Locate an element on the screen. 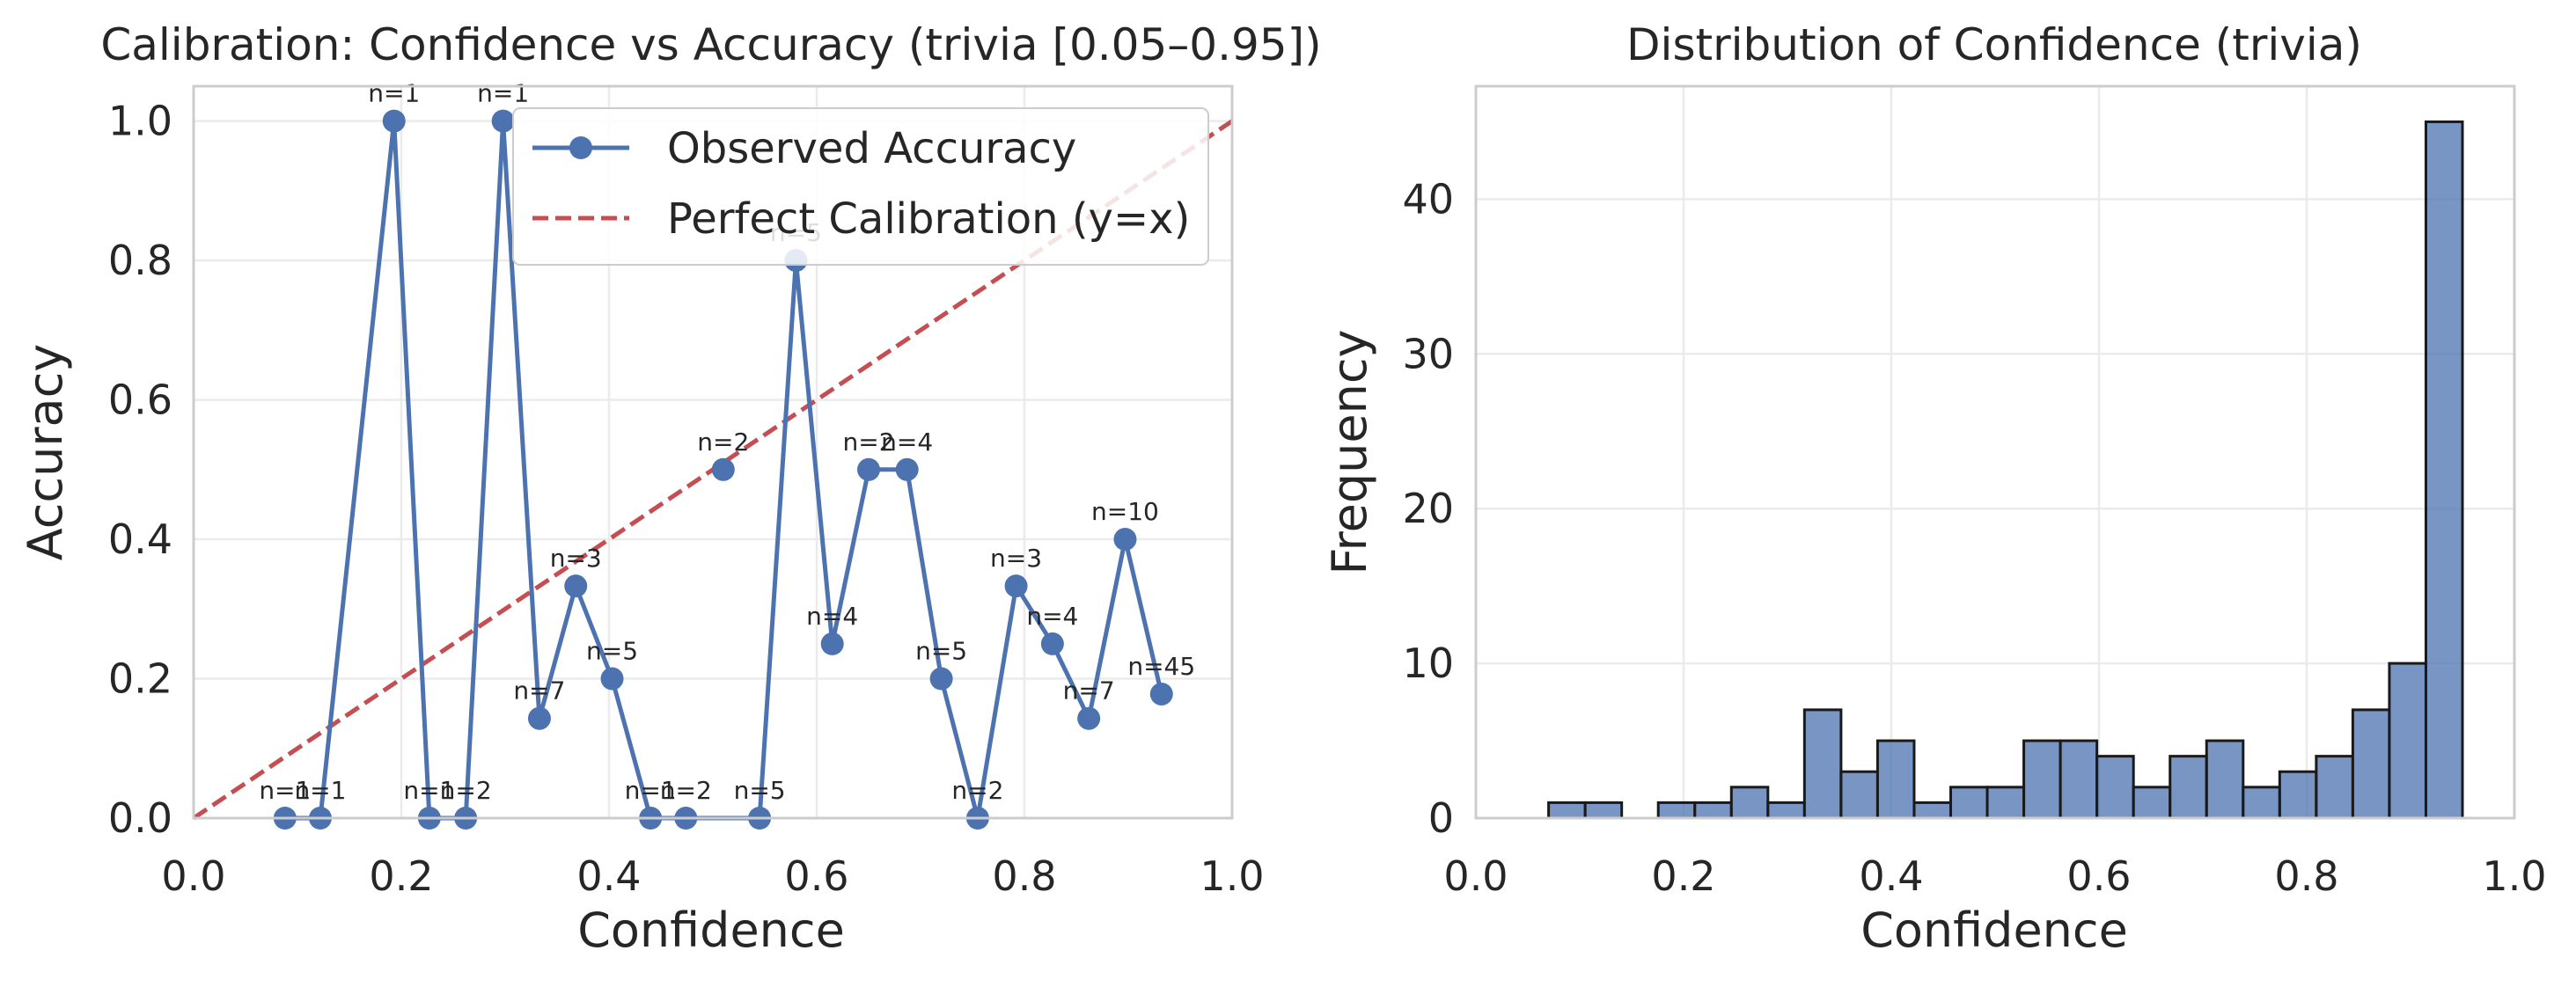 The image size is (2576, 987). calibration-x-tick-label: 1.0 is located at coordinates (1232, 876).